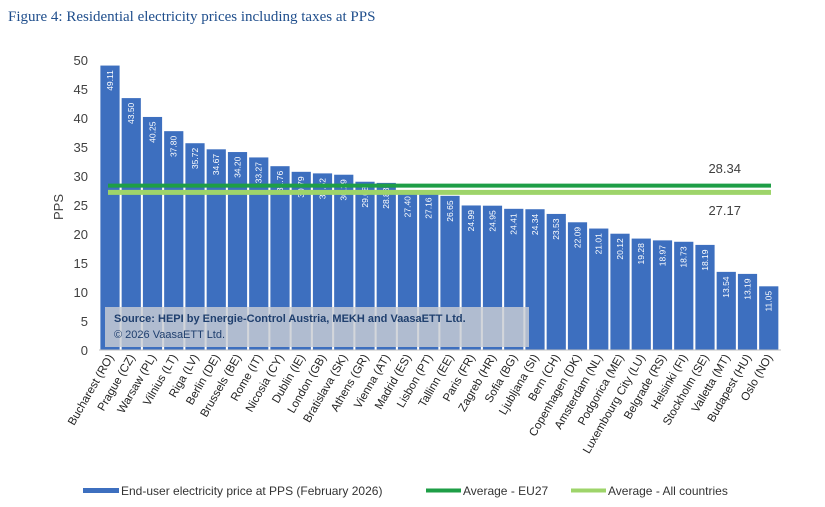  What do you see at coordinates (408, 207) in the screenshot?
I see `bar-value-label: 27.40` at bounding box center [408, 207].